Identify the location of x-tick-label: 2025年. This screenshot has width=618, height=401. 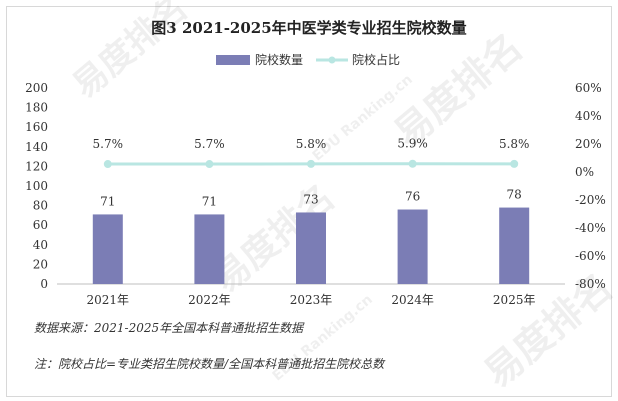
(514, 300).